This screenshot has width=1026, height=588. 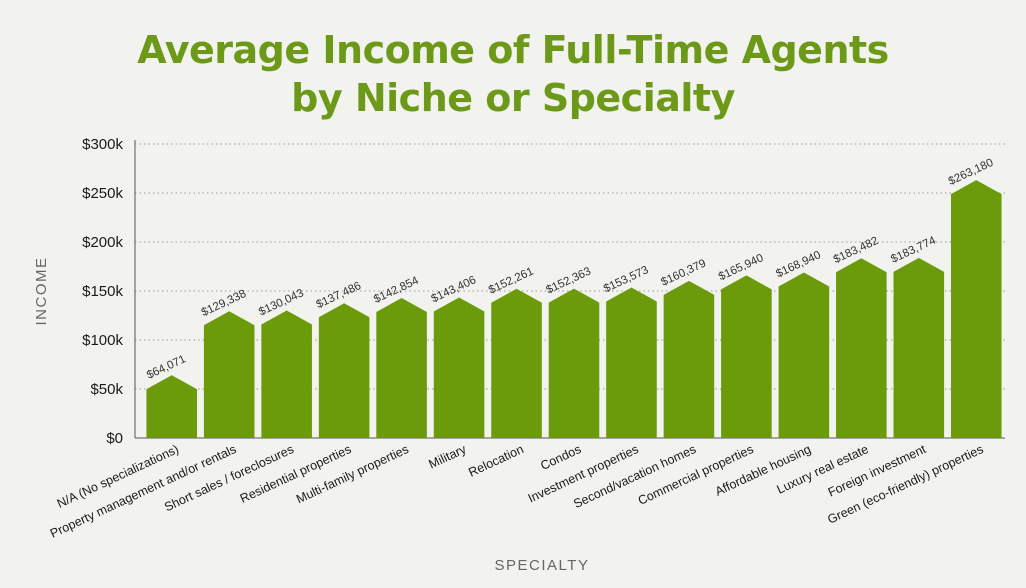 I want to click on x-tick-label: Multi-family properties, so click(x=352, y=474).